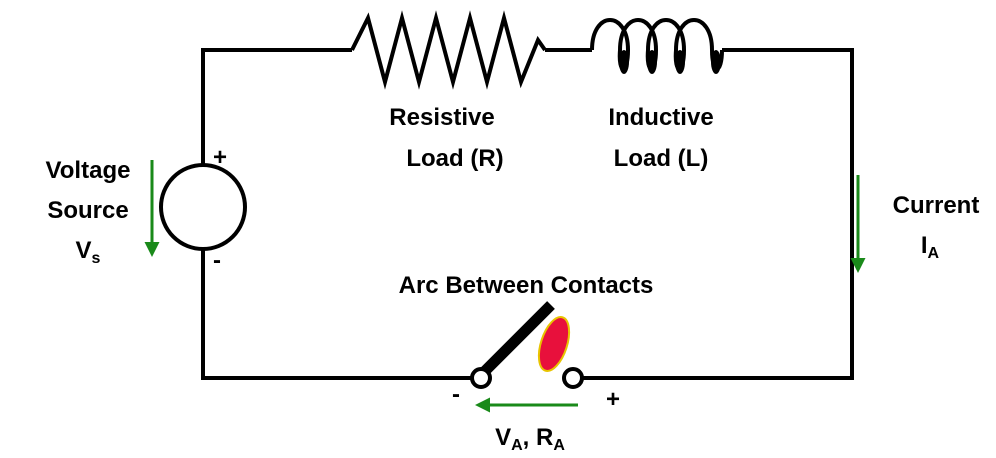 This screenshot has height=458, width=996. Describe the element at coordinates (96, 258) in the screenshot. I see `subscript: s` at that location.